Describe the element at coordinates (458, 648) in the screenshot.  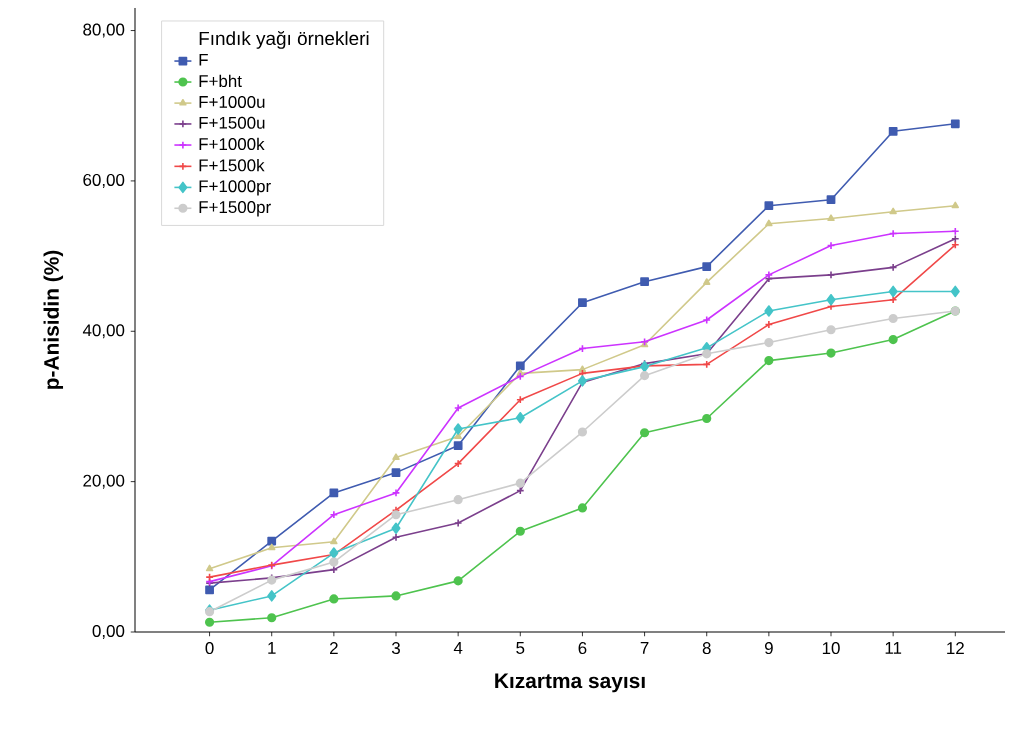
I see `x-tick-label: 4` at that location.